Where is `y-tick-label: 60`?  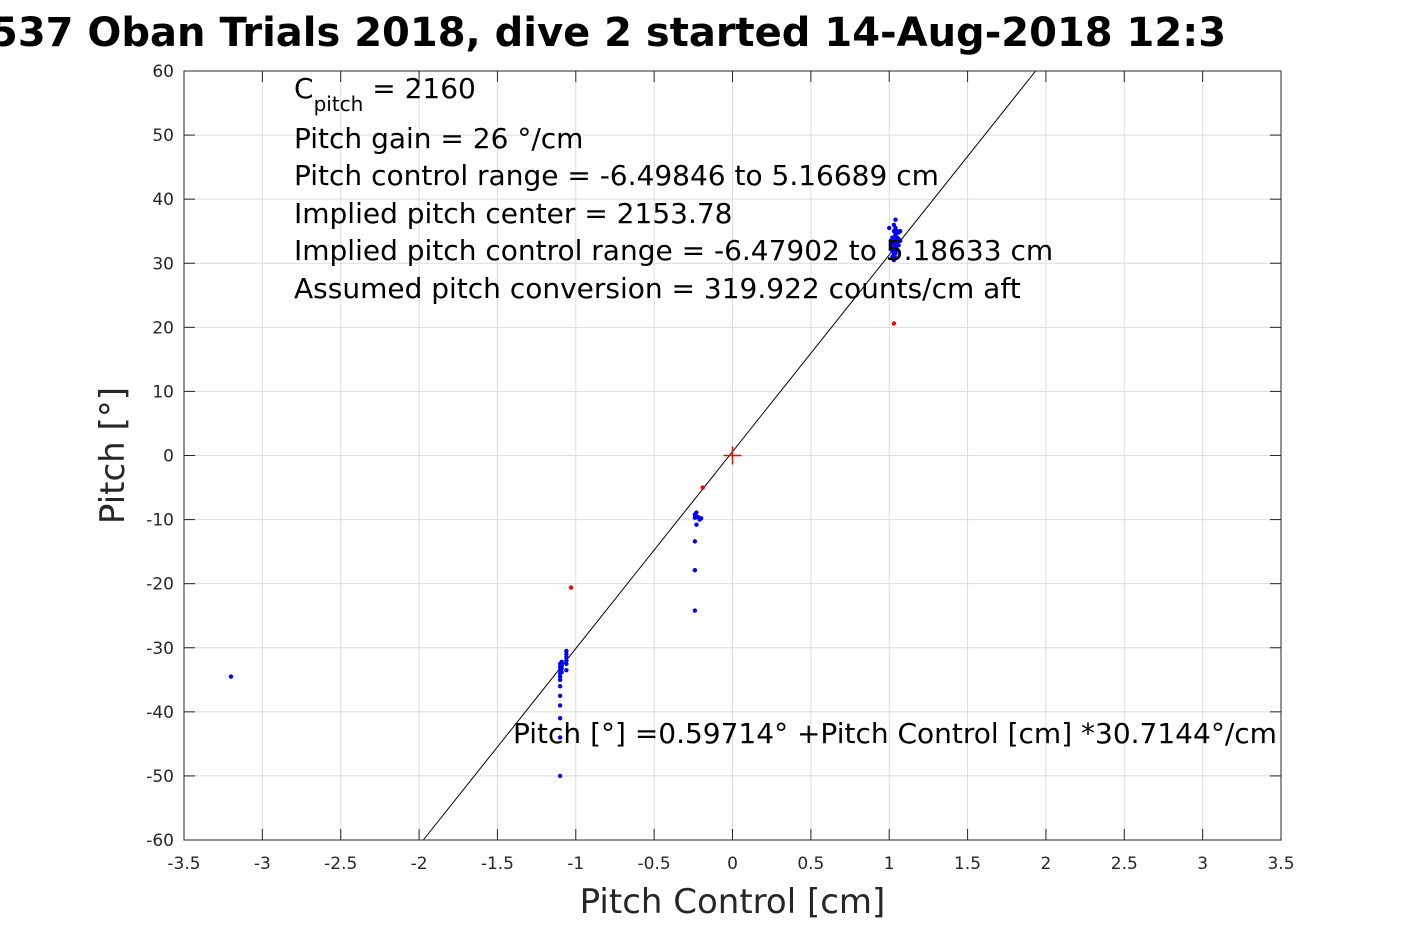 y-tick-label: 60 is located at coordinates (163, 72).